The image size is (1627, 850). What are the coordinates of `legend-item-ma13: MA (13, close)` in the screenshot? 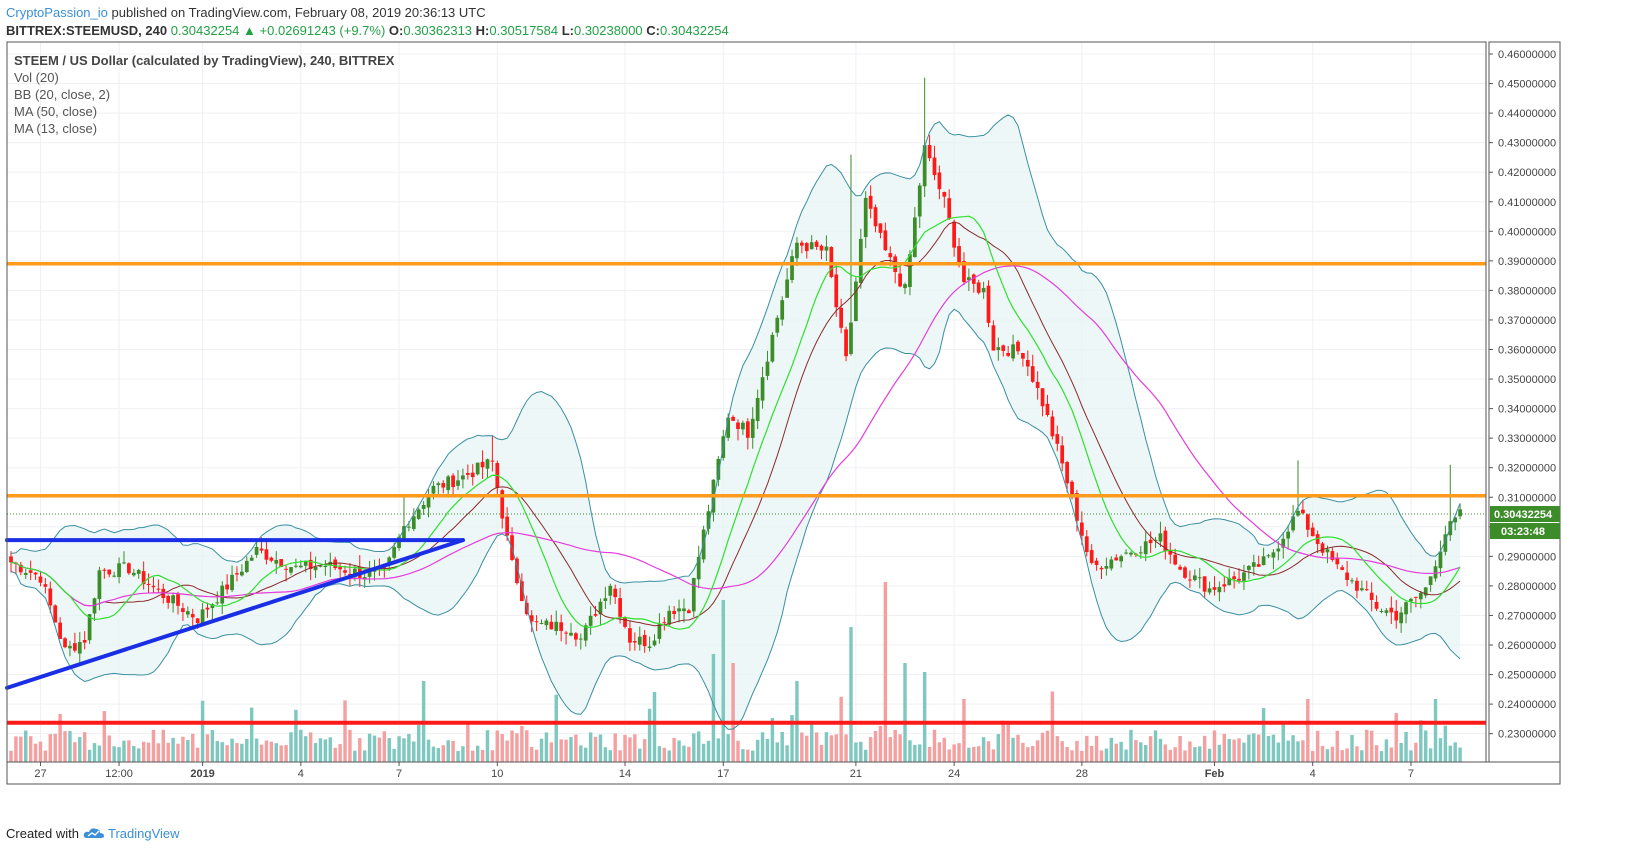 It's located at (56, 128).